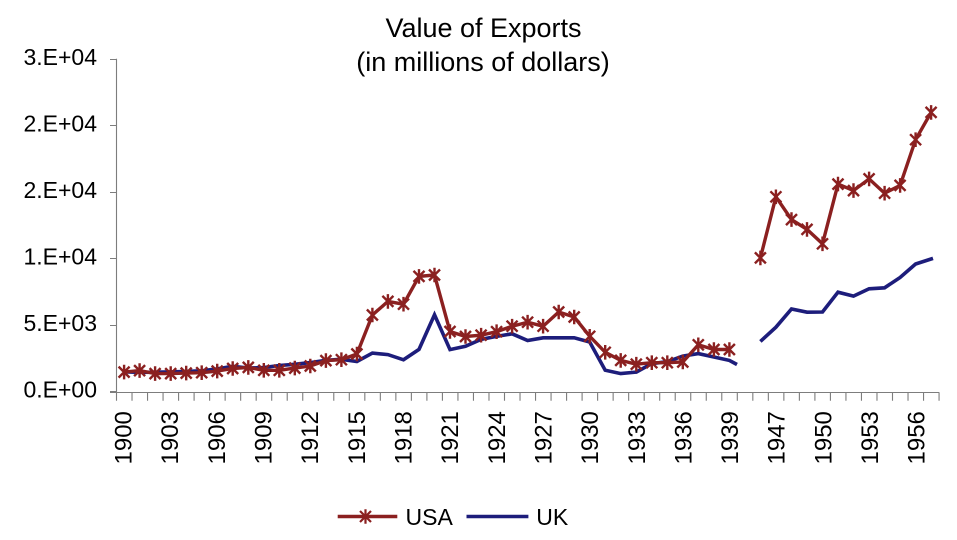 The height and width of the screenshot is (540, 957). I want to click on svg-text: 1927, so click(543, 437).